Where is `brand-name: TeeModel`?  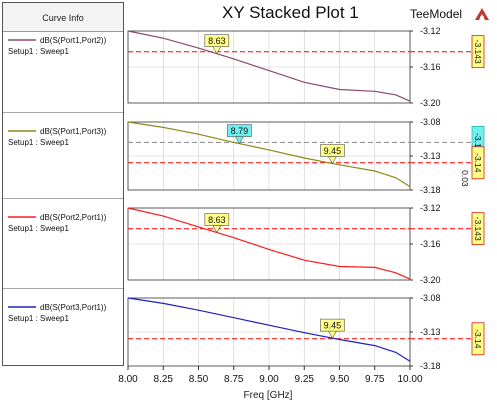
brand-name: TeeModel is located at coordinates (436, 14).